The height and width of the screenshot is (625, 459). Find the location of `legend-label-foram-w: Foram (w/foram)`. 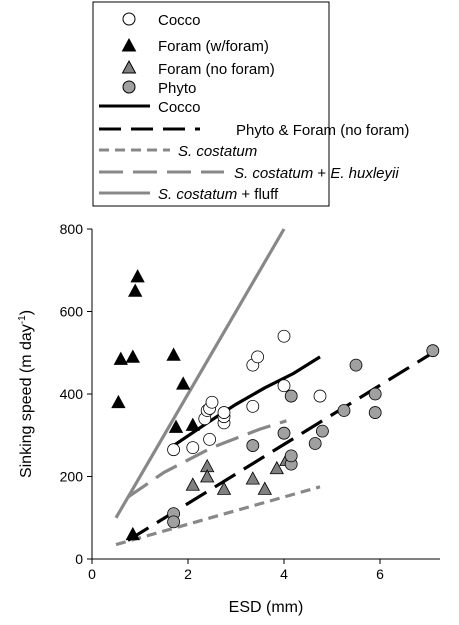

legend-label-foram-w: Foram (w/foram) is located at coordinates (213, 46).